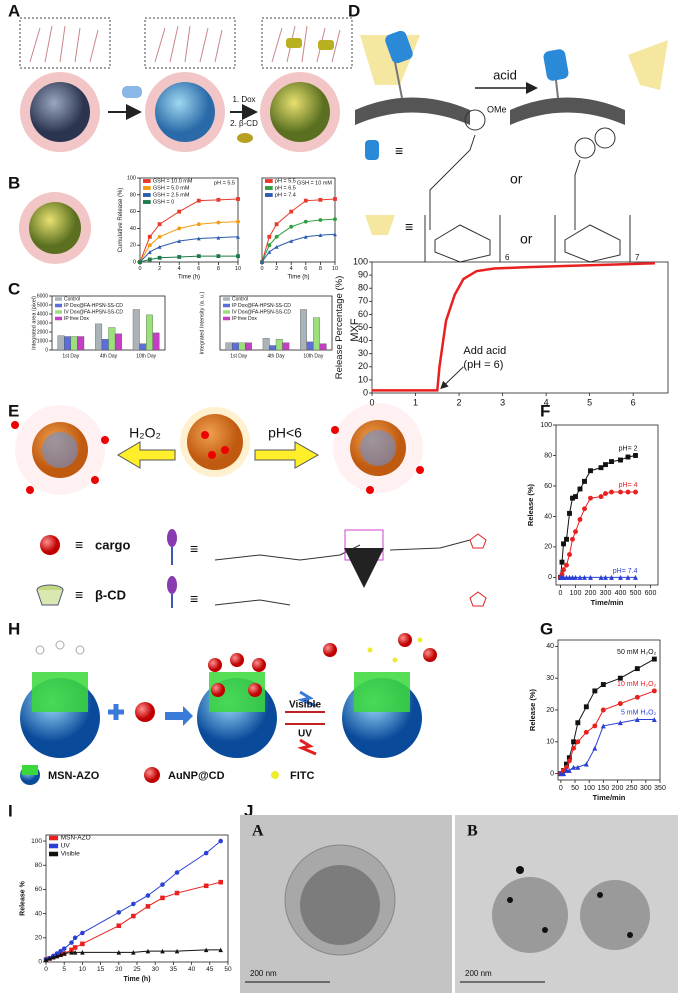  I want to click on y-tick-label: 10, so click(363, 379).